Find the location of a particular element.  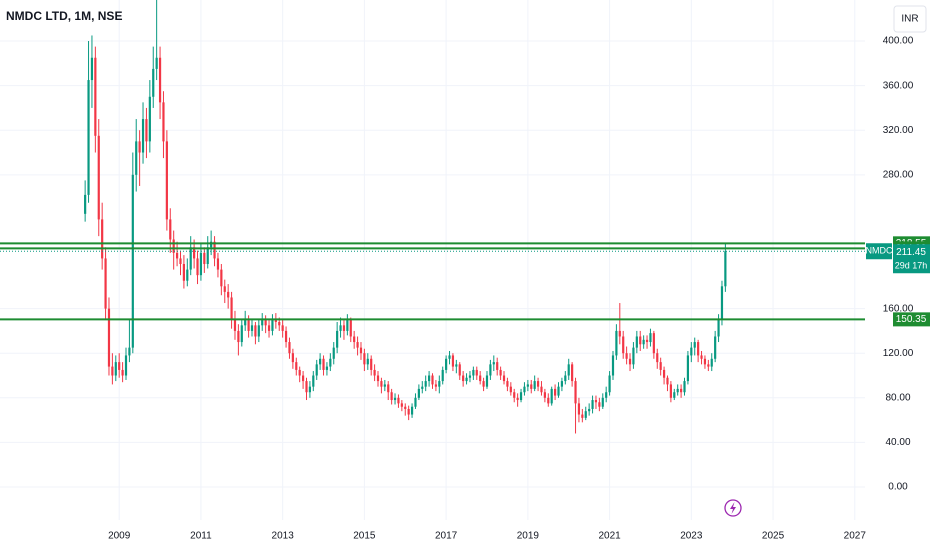

symbol-label: NMDC is located at coordinates (879, 251).